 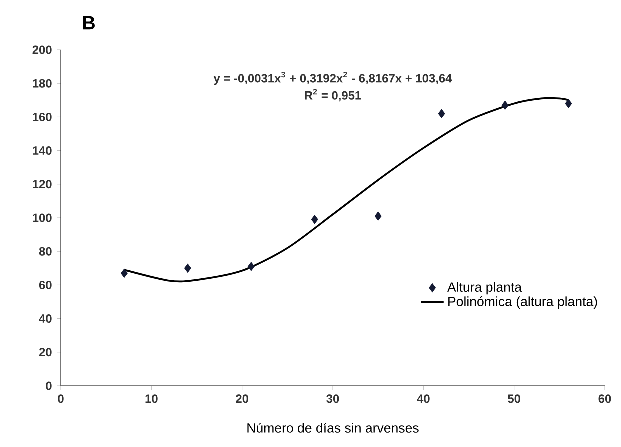 I want to click on x-tick-label: 50, so click(x=514, y=399).